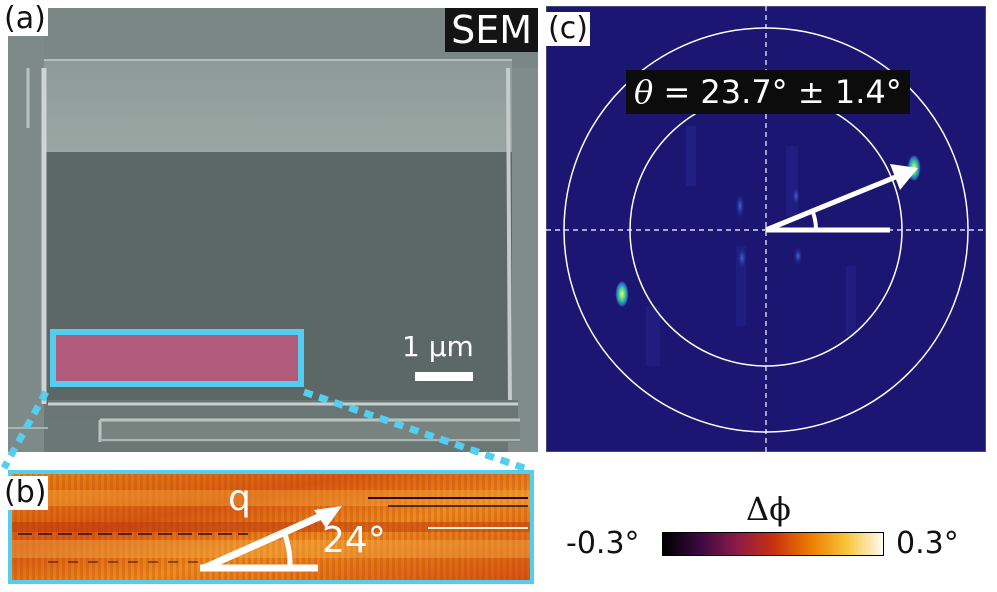  Describe the element at coordinates (491, 30) in the screenshot. I see `sem-label: SEM` at that location.